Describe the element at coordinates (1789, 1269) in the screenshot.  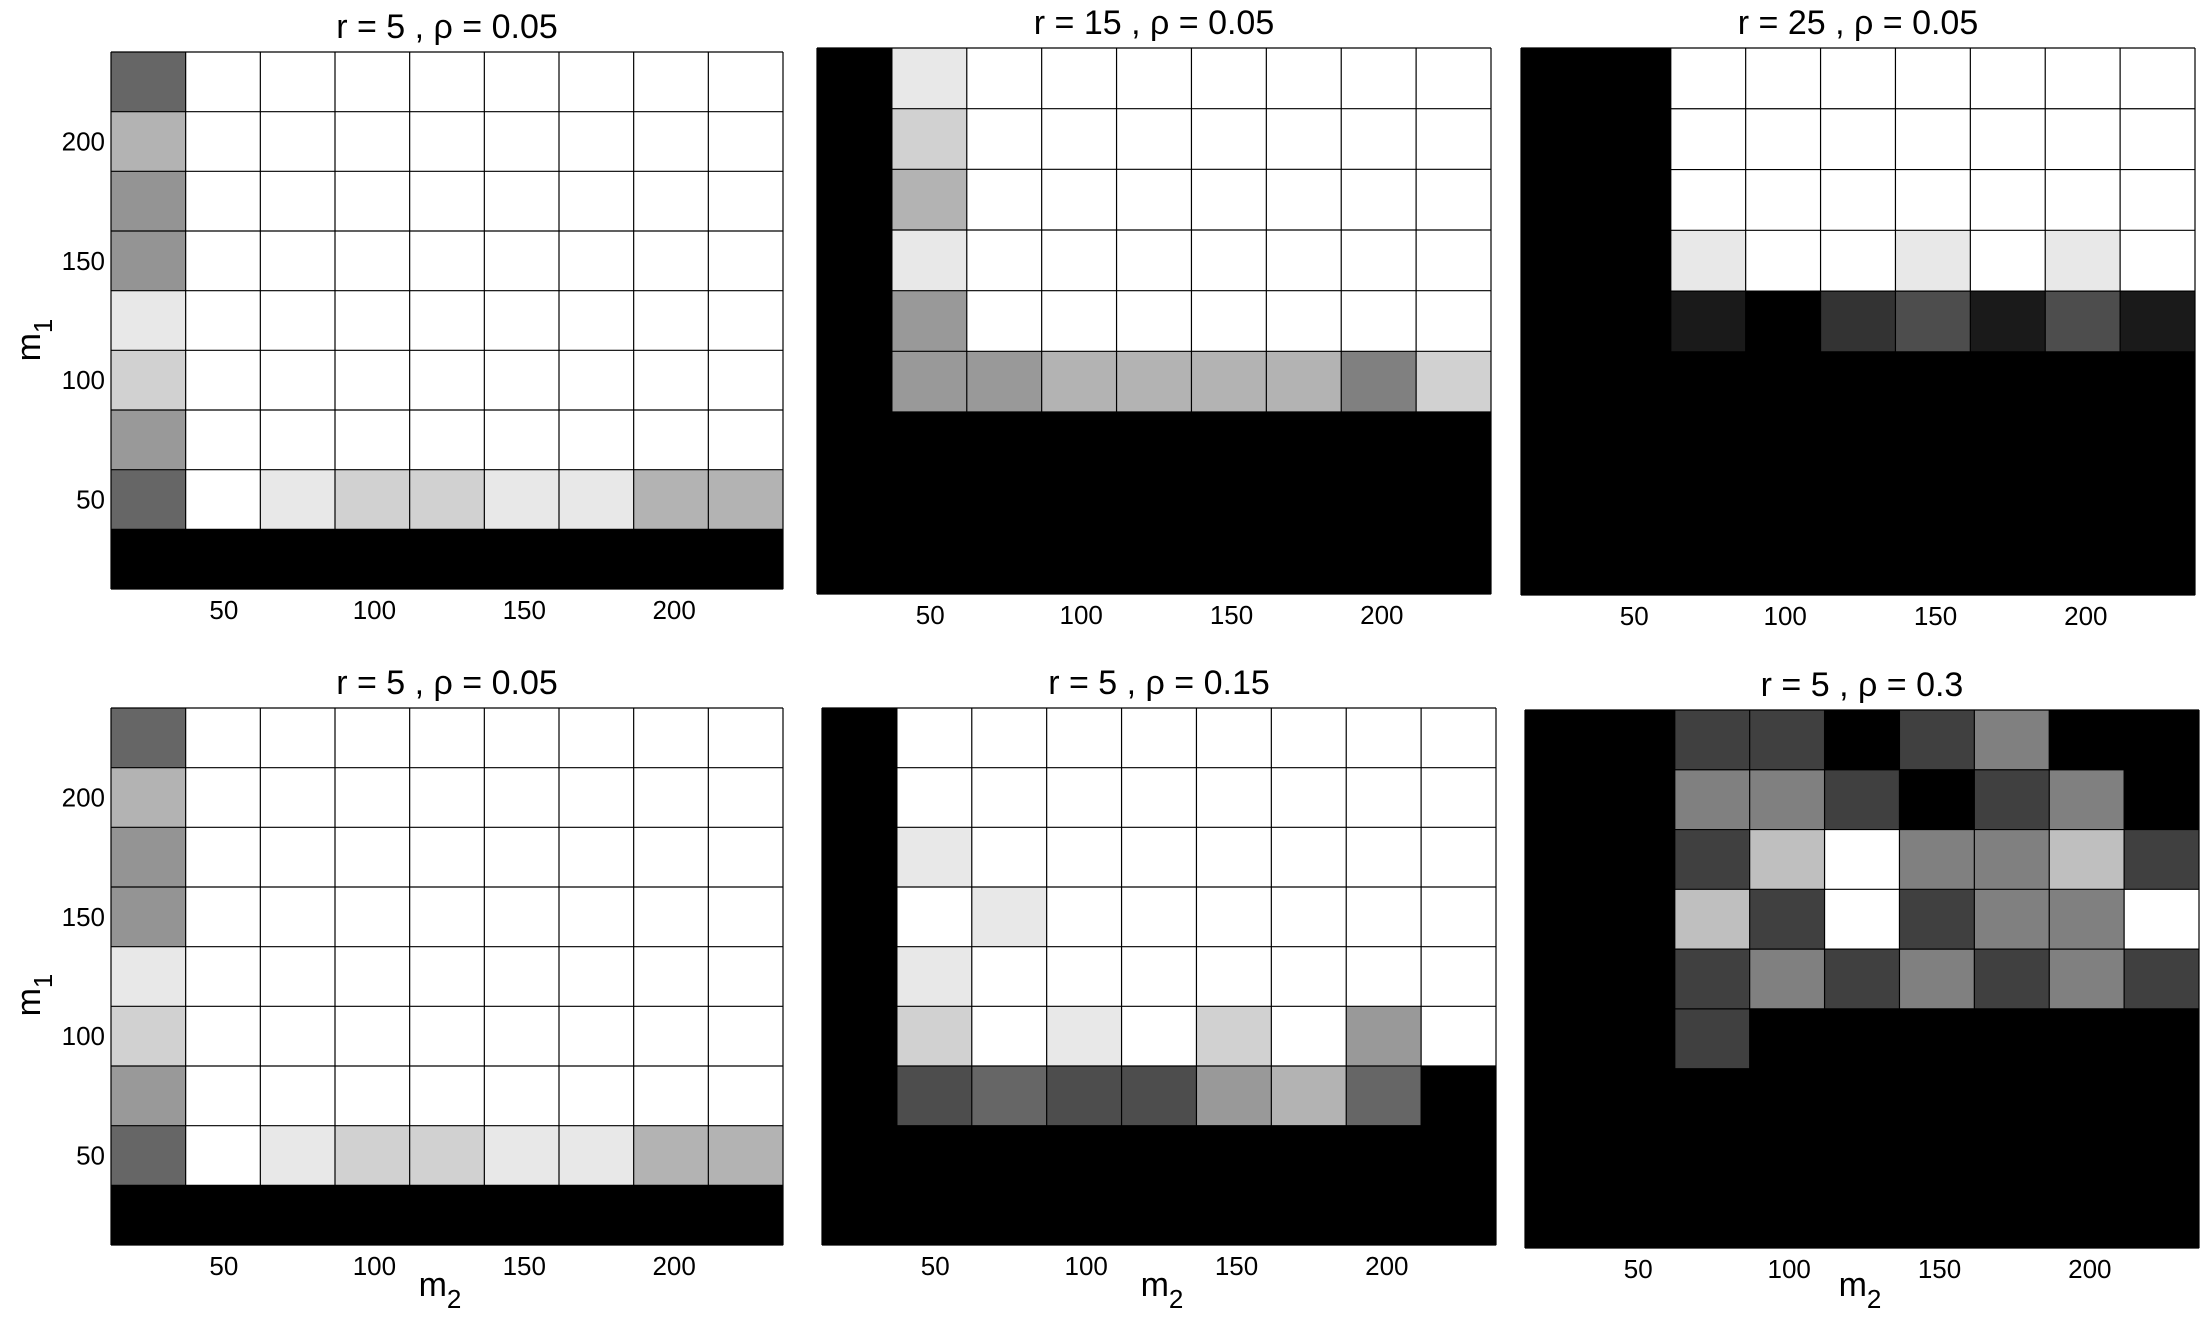
I see `x-tick-label: 100` at that location.